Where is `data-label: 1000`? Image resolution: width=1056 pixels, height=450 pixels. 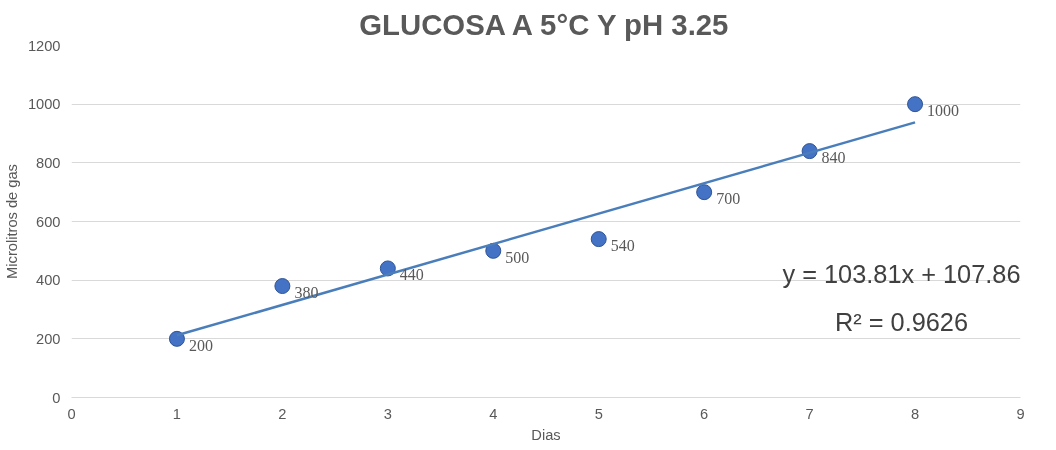 data-label: 1000 is located at coordinates (943, 111).